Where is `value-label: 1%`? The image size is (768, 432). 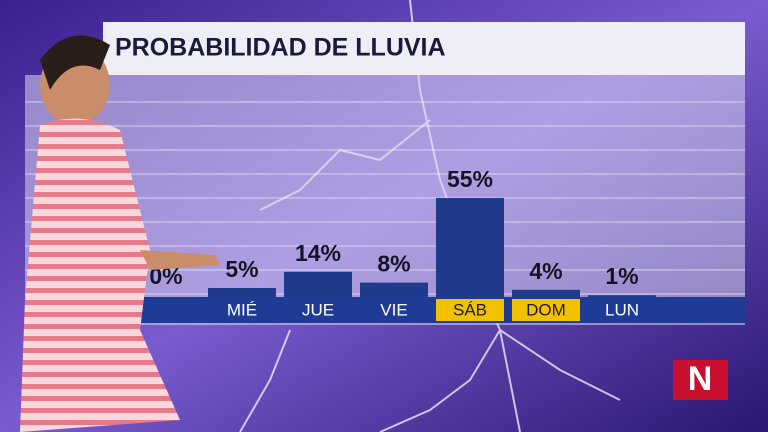
value-label: 1% is located at coordinates (621, 276).